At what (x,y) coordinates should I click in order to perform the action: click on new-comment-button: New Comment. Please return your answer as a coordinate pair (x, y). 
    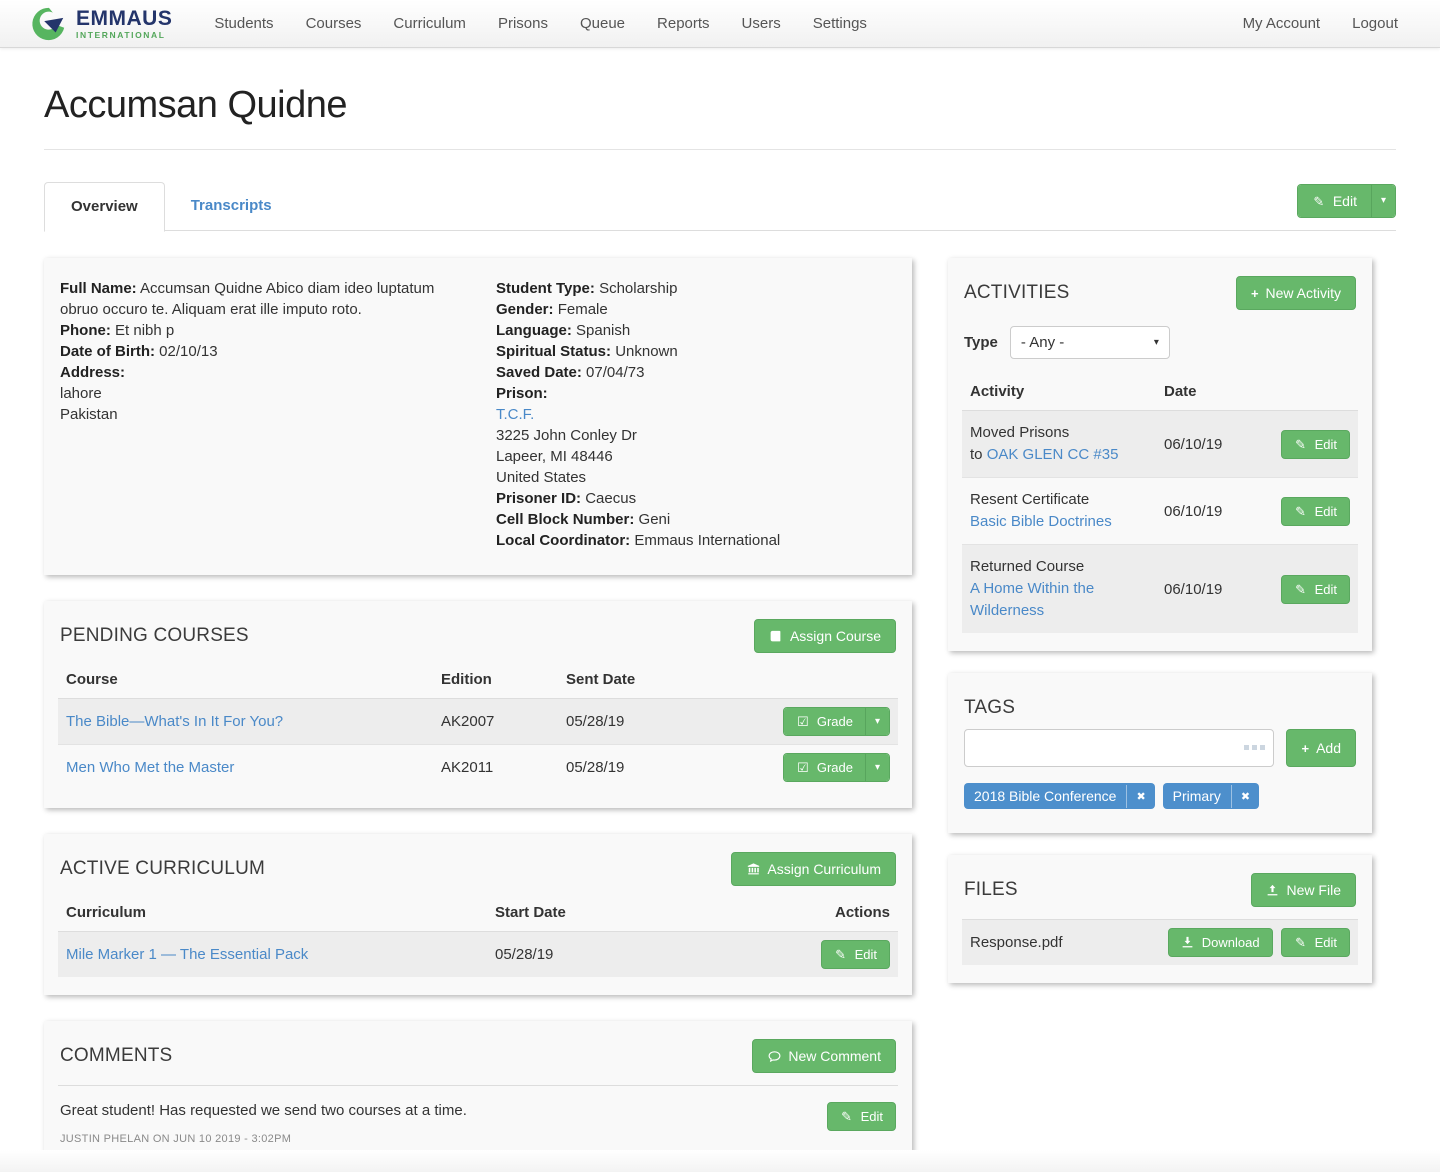
    Looking at the image, I should click on (824, 1056).